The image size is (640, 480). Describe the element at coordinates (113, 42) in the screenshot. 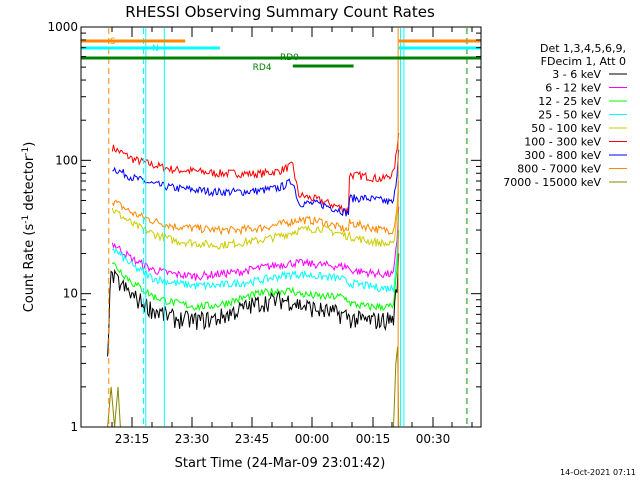

I see `flag-label-s: S` at that location.